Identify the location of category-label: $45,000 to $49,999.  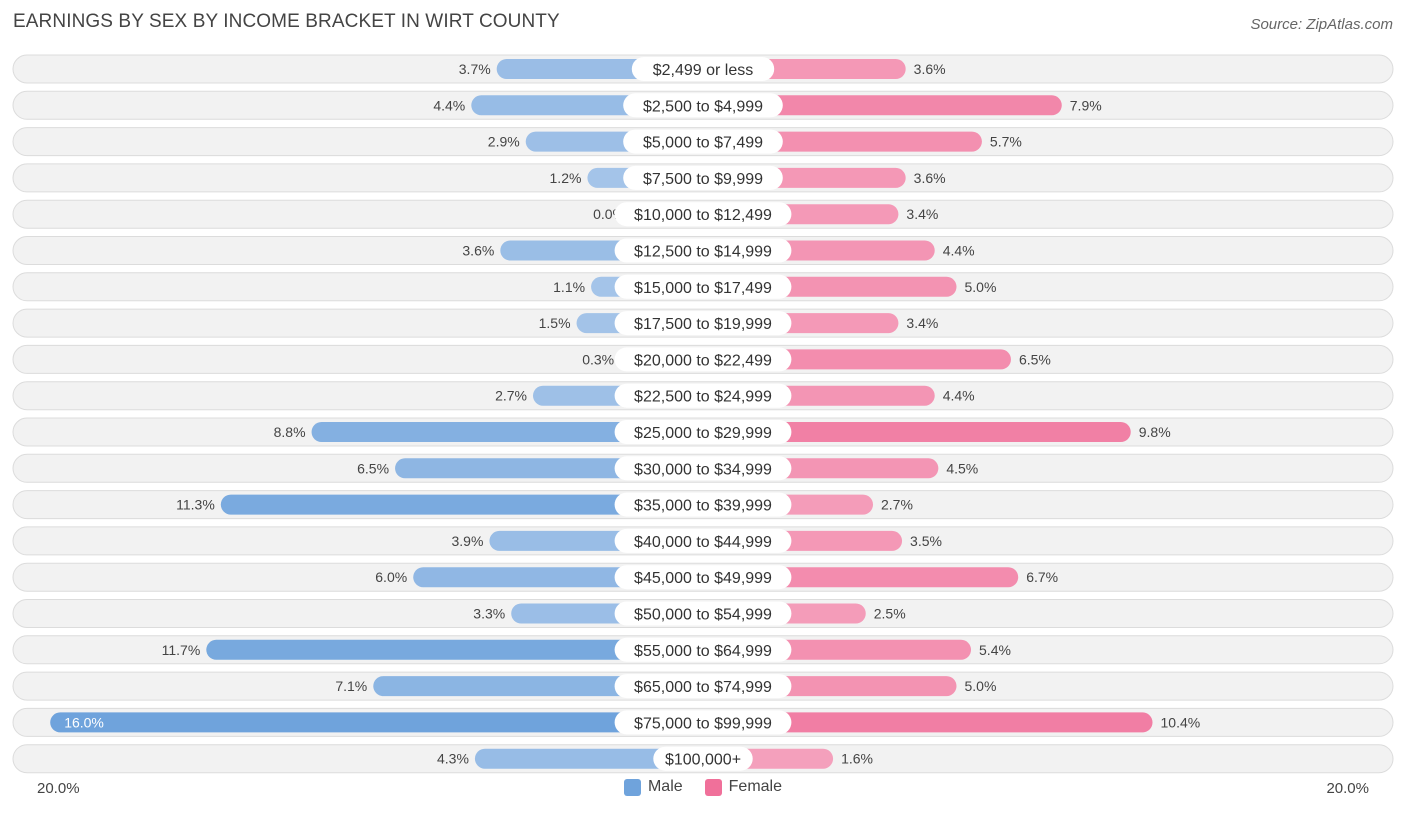
(703, 578).